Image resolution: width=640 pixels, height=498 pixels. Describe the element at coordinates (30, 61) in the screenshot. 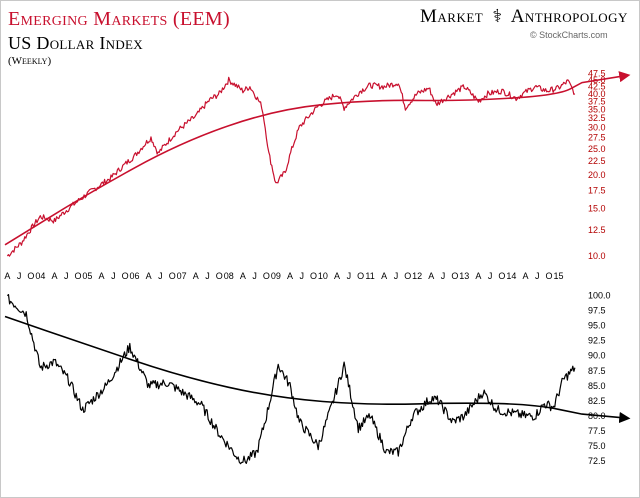

I see `frequency-label: (Weekly)` at that location.